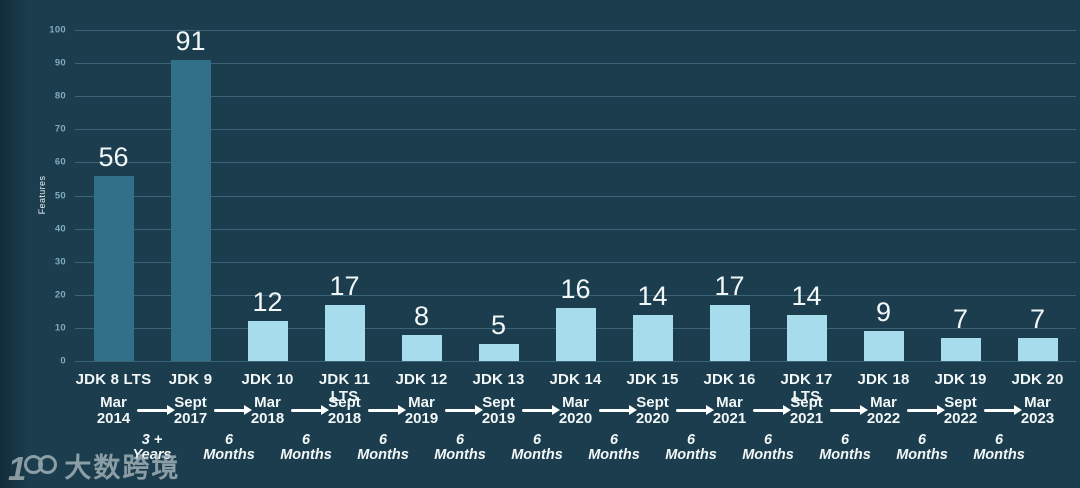  Describe the element at coordinates (960, 379) in the screenshot. I see `x-category-label: JDK 19` at that location.